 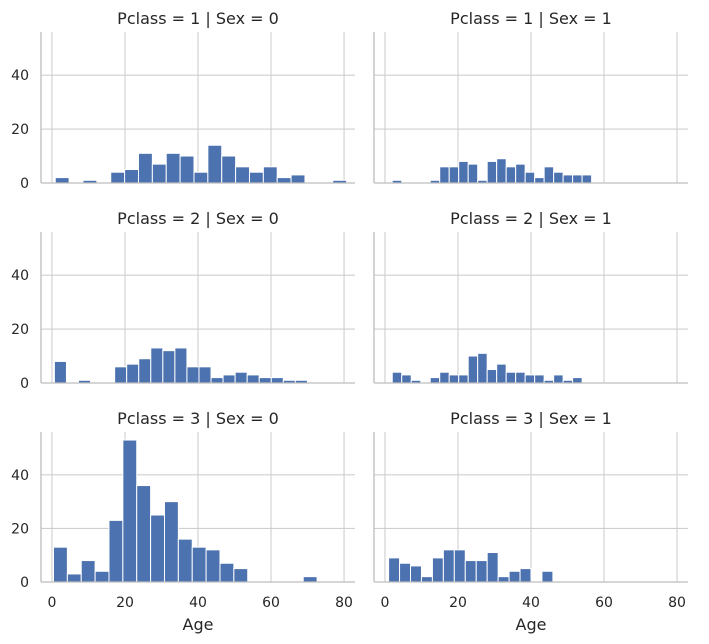 What do you see at coordinates (125, 603) in the screenshot?
I see `x-tick-label: 20` at bounding box center [125, 603].